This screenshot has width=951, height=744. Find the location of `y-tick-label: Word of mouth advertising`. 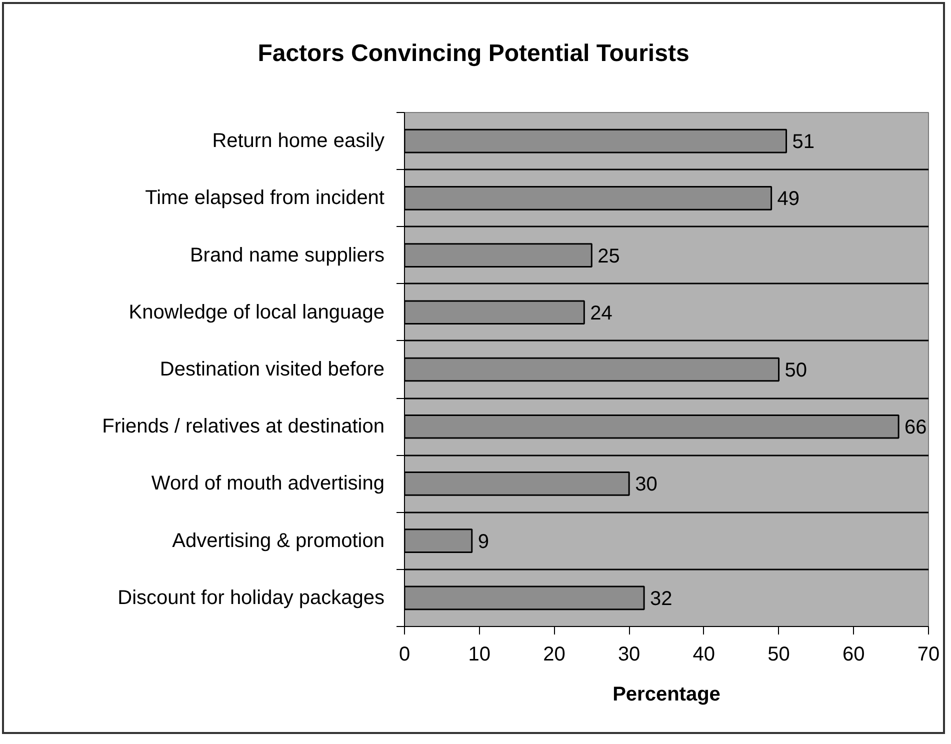

y-tick-label: Word of mouth advertising is located at coordinates (267, 483).